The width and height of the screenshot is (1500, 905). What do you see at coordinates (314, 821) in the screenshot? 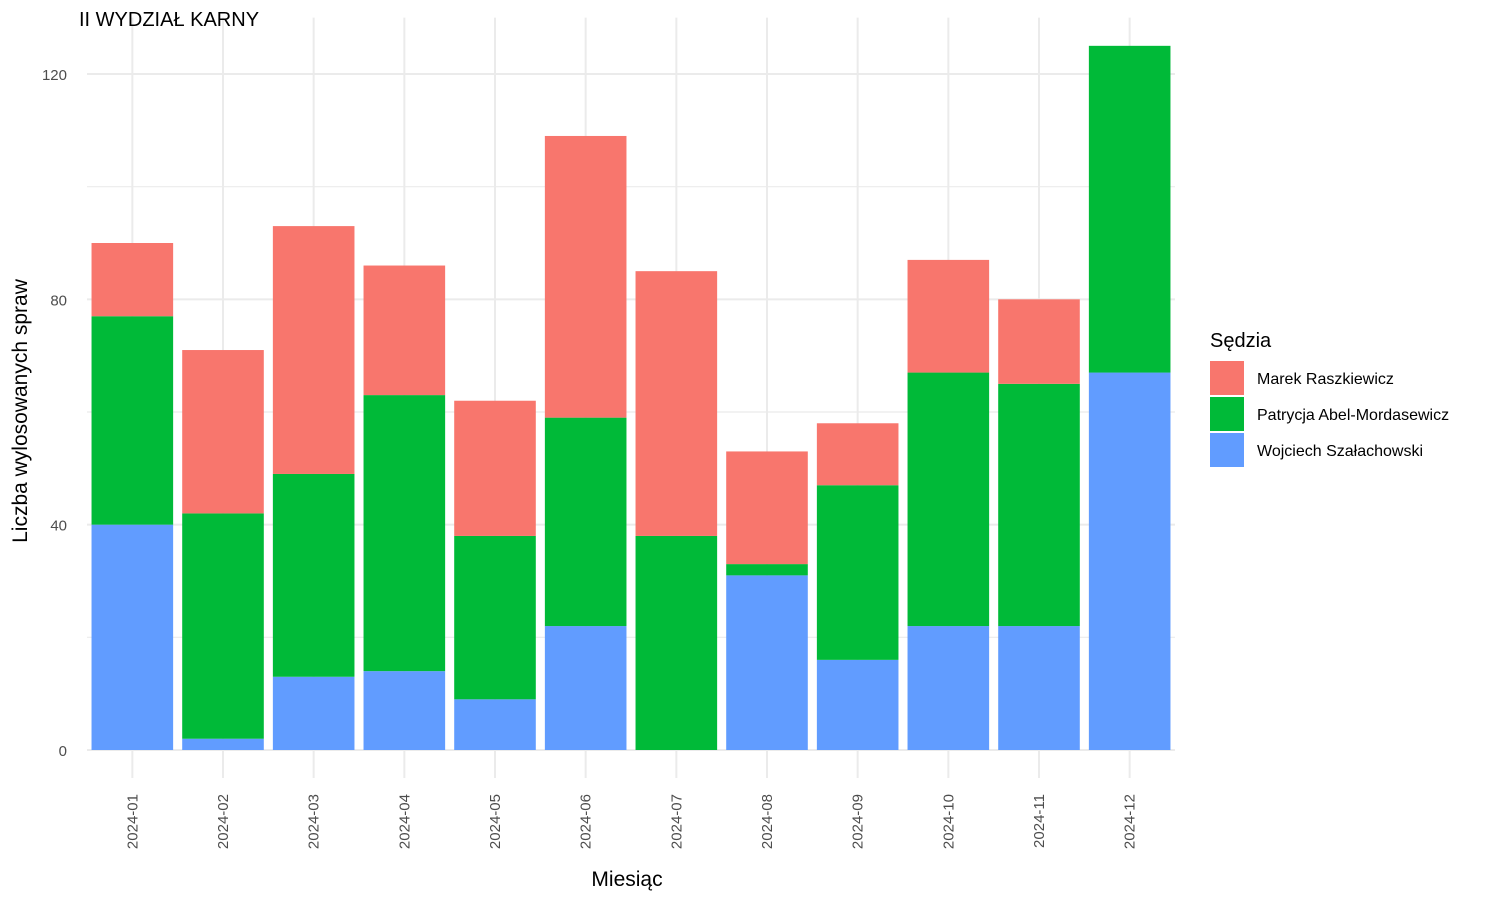
I see `x-tick-label: 2024-03` at bounding box center [314, 821].